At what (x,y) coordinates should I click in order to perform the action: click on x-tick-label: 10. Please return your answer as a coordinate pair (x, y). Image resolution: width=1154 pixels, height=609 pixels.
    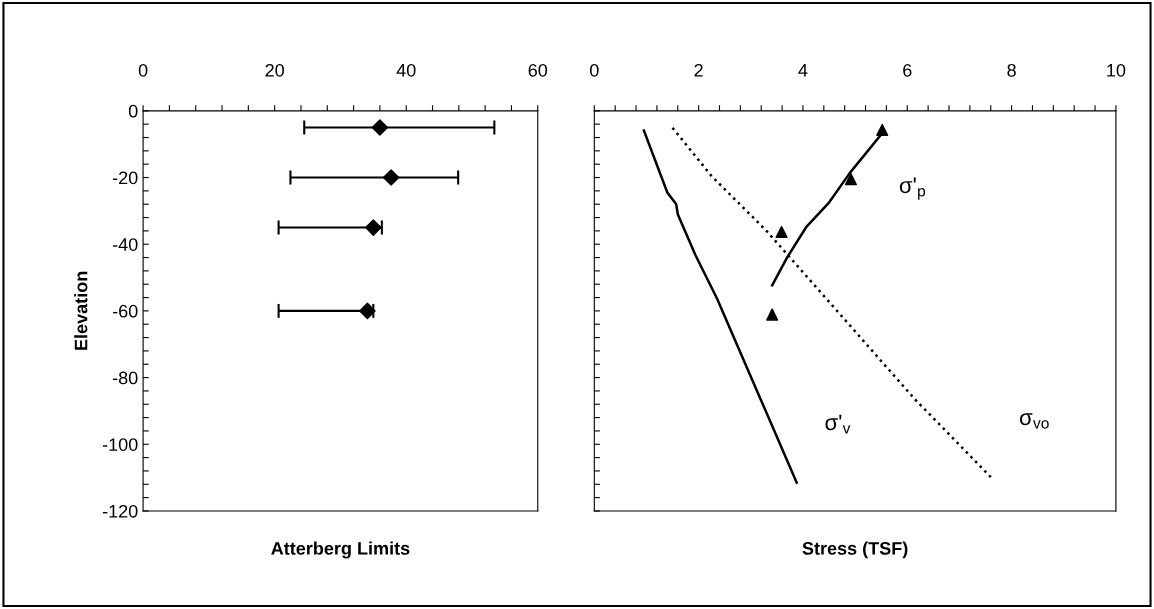
    Looking at the image, I should click on (1116, 70).